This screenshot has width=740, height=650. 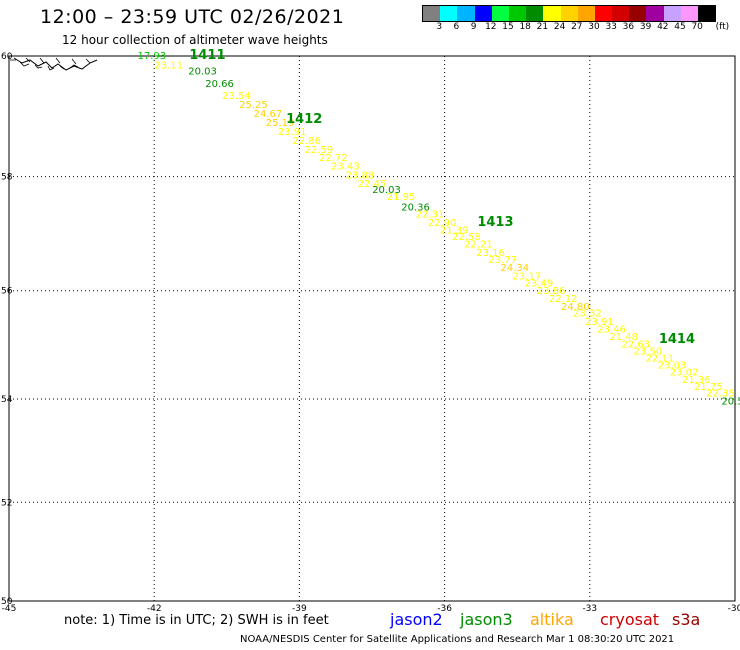 I want to click on wave-height-label: 22.12, so click(x=563, y=299).